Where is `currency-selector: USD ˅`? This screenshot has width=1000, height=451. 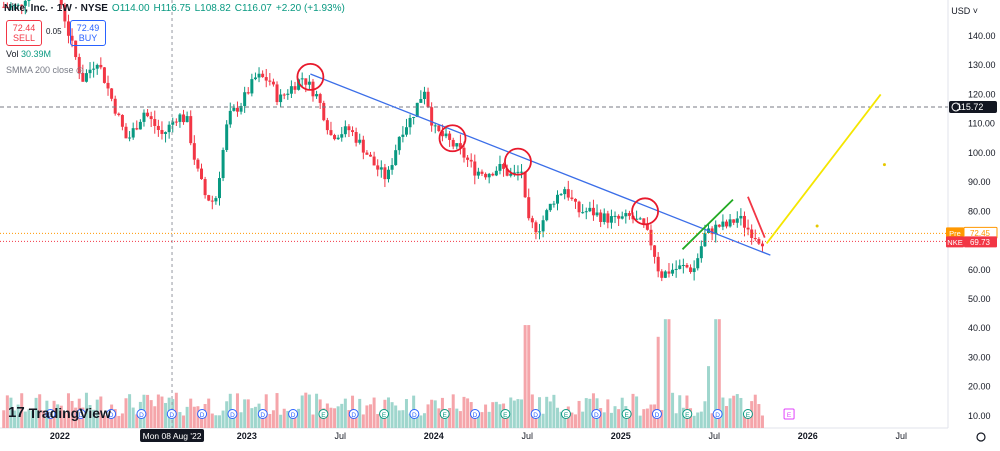 currency-selector: USD ˅ is located at coordinates (964, 11).